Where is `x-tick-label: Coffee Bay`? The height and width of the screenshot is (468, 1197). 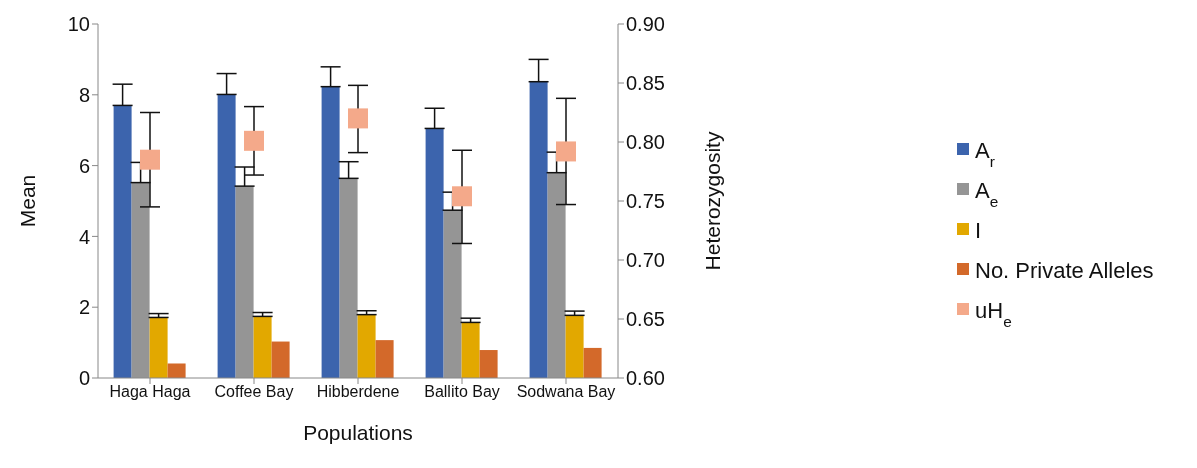
x-tick-label: Coffee Bay is located at coordinates (254, 392).